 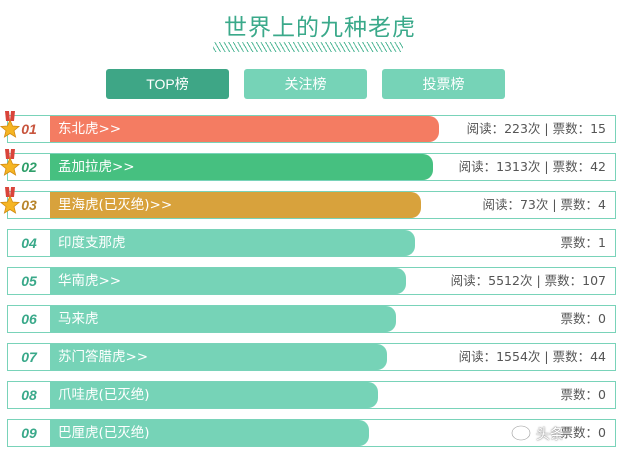 What do you see at coordinates (532, 356) in the screenshot?
I see `row-stats: 阅读：1554次 | 票数：44` at bounding box center [532, 356].